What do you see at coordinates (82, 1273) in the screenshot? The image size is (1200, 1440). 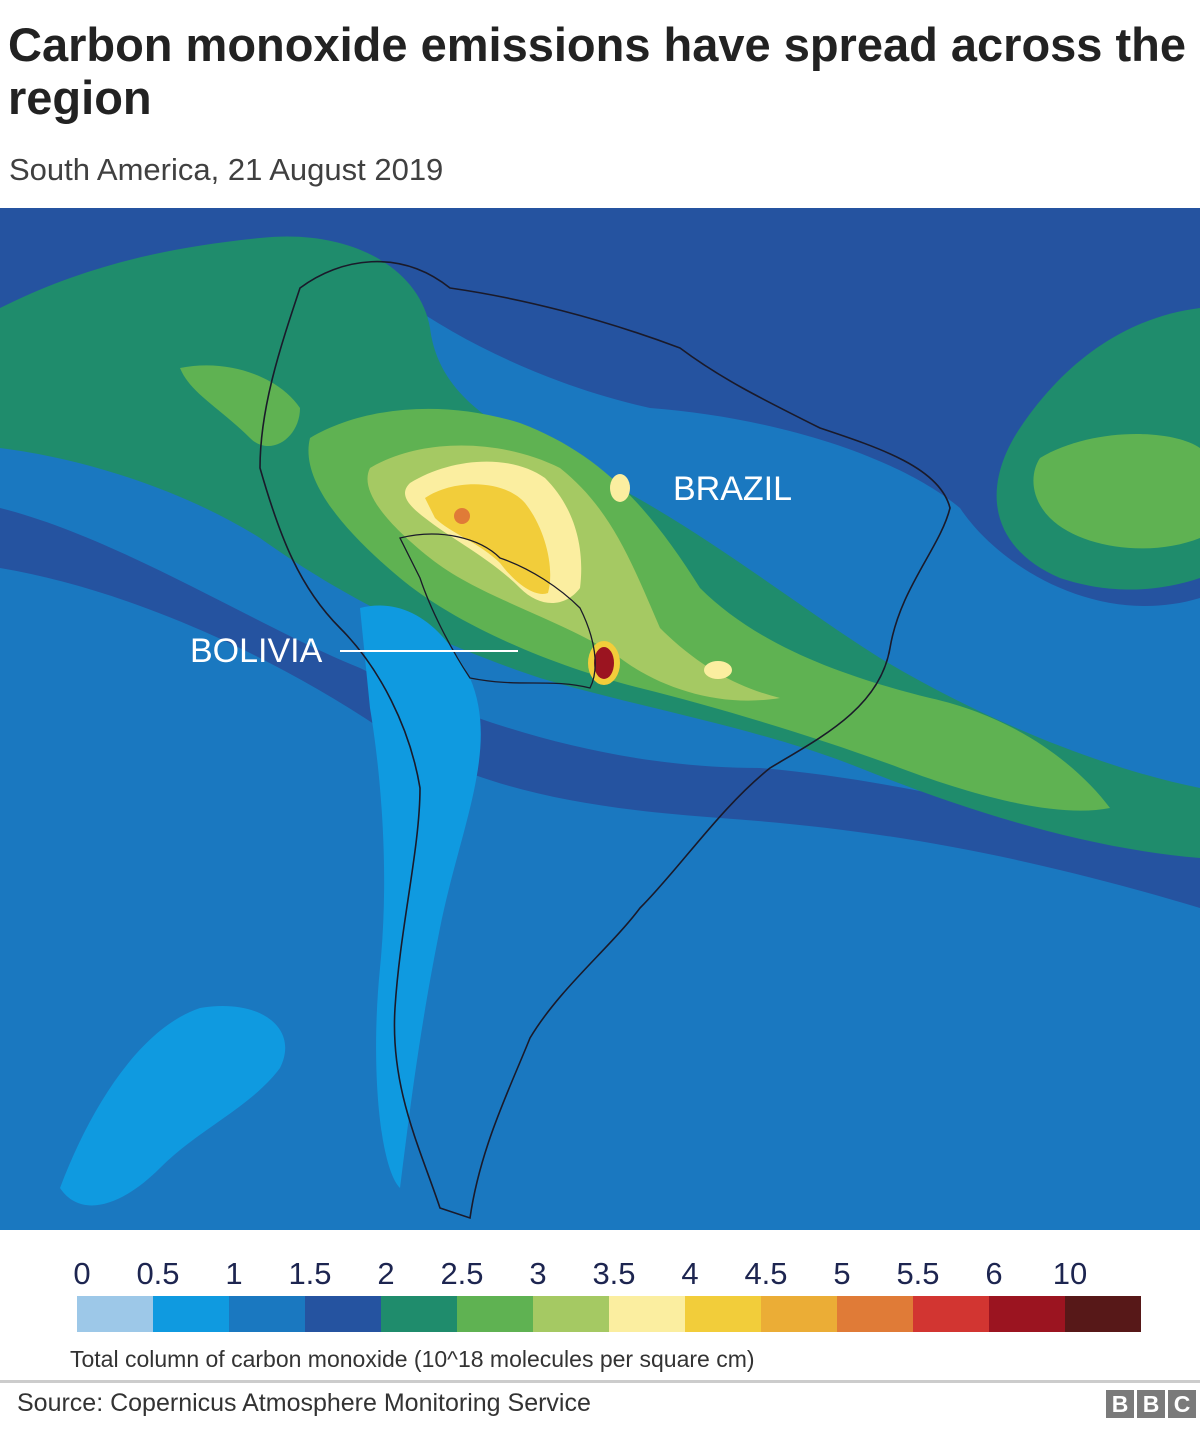 I see `legend-tick: 0` at bounding box center [82, 1273].